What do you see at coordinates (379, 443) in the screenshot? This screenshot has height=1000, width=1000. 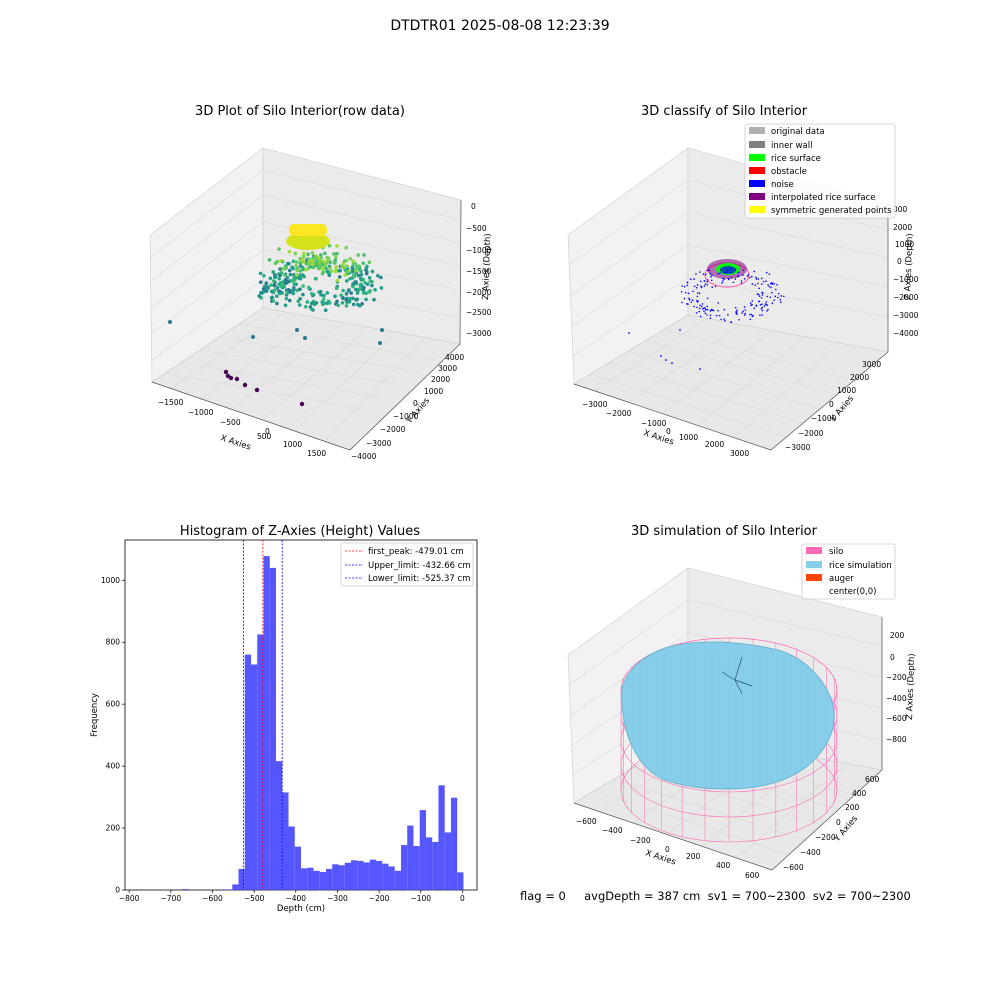 I see `tl-ytick-1: −3000` at bounding box center [379, 443].